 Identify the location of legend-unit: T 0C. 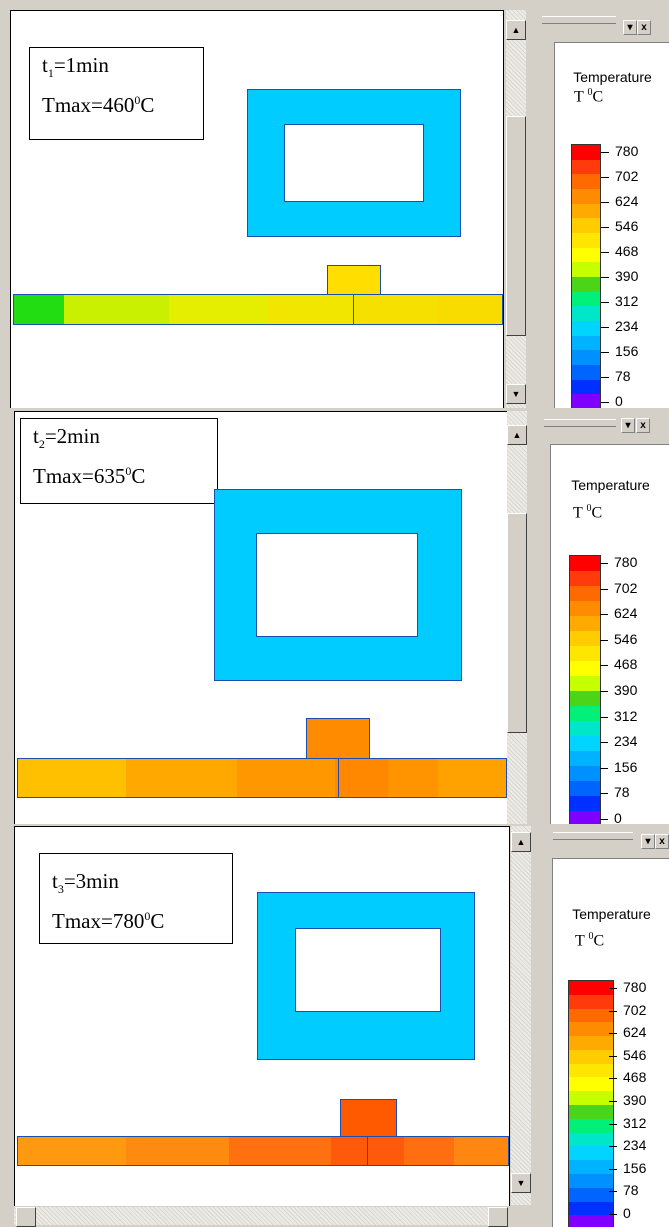
(590, 940).